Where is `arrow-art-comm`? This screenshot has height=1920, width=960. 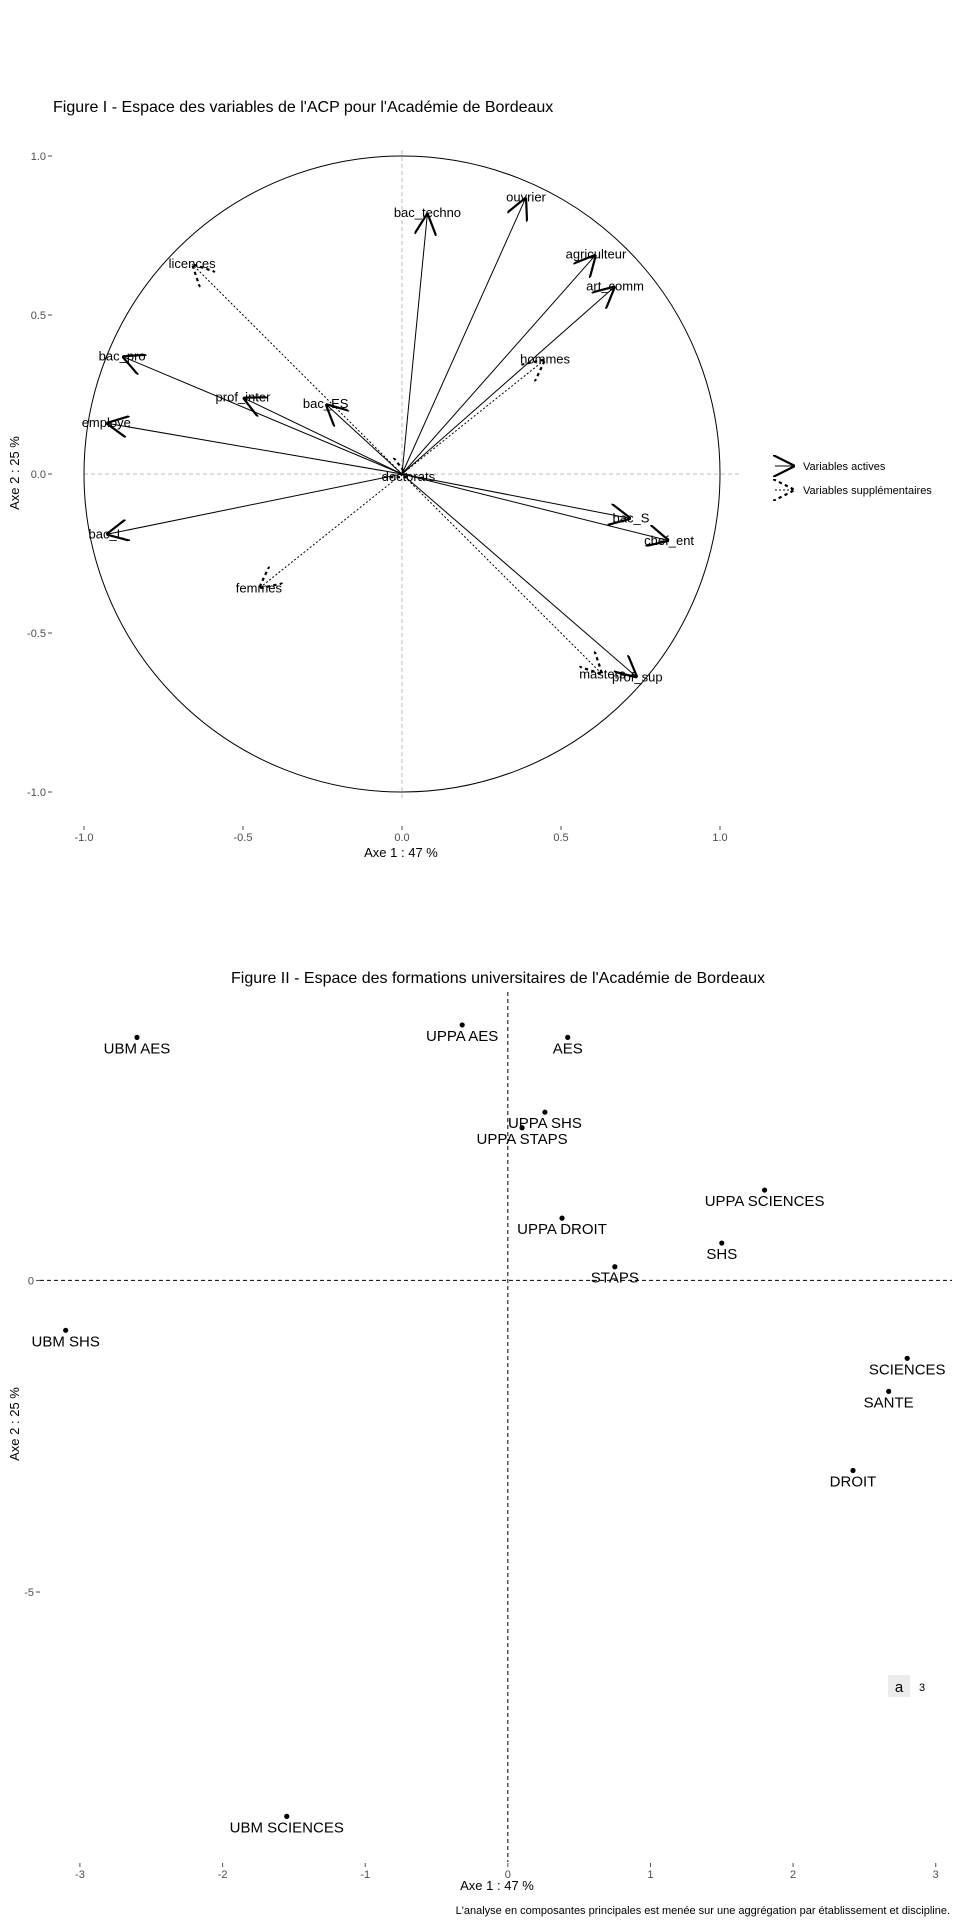 arrow-art-comm is located at coordinates (508, 380).